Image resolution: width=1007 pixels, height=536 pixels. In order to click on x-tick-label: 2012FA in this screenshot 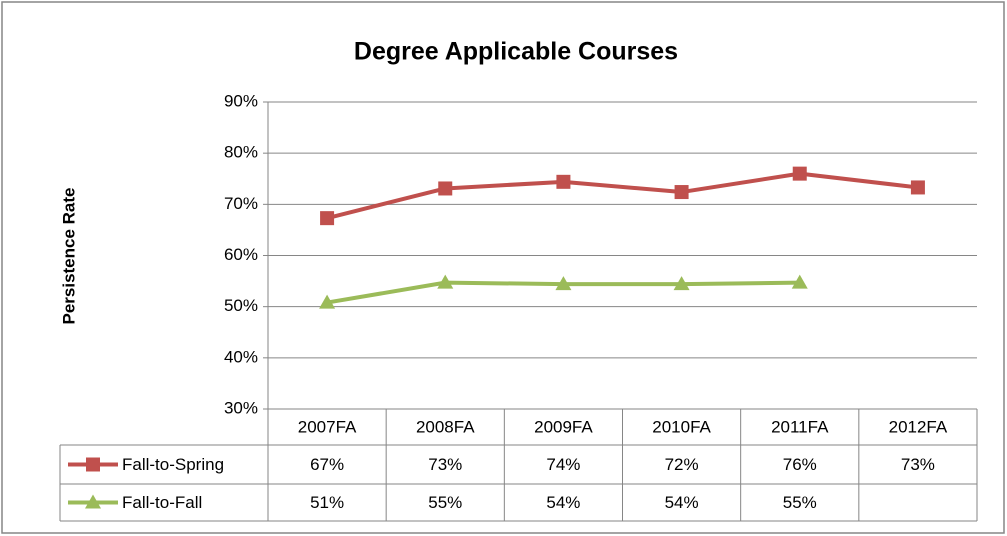, I will do `click(918, 426)`.